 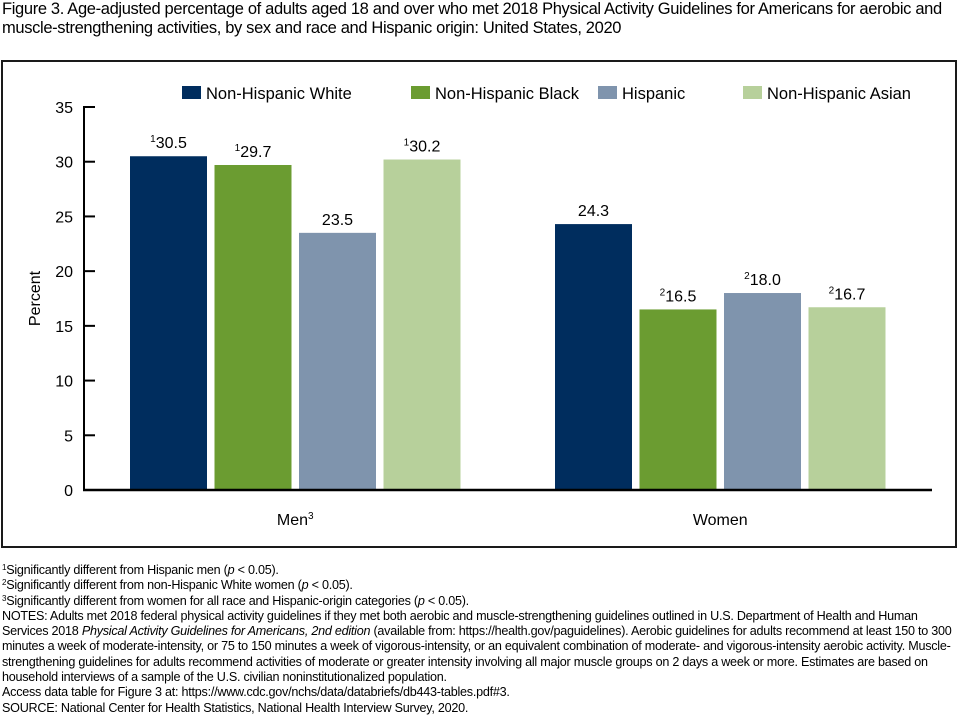 I want to click on y-tick-label: 30, so click(x=64, y=163).